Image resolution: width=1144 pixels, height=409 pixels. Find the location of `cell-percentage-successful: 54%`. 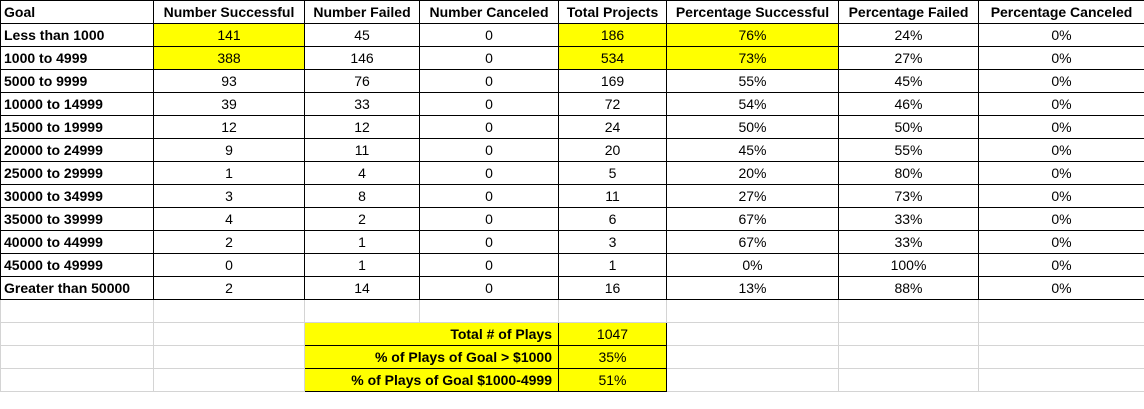

cell-percentage-successful: 54% is located at coordinates (752, 104).